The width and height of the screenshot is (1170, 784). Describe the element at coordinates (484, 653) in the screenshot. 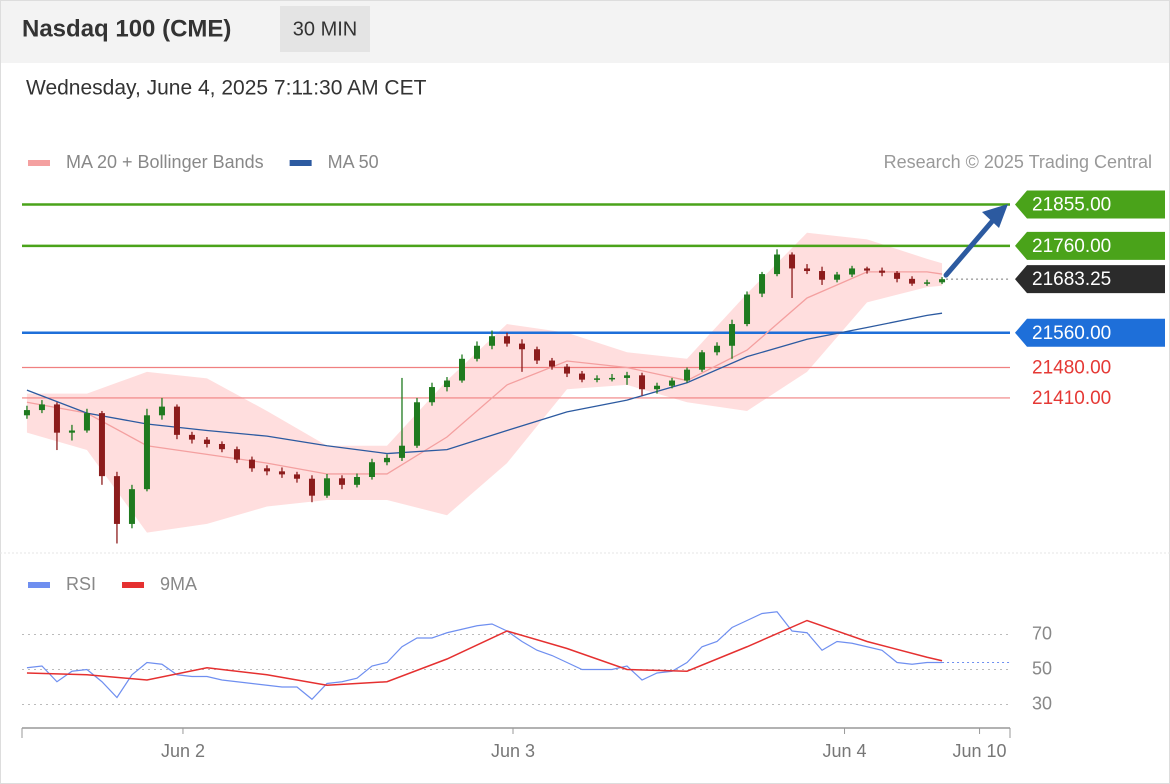

I see `indicator-line` at that location.